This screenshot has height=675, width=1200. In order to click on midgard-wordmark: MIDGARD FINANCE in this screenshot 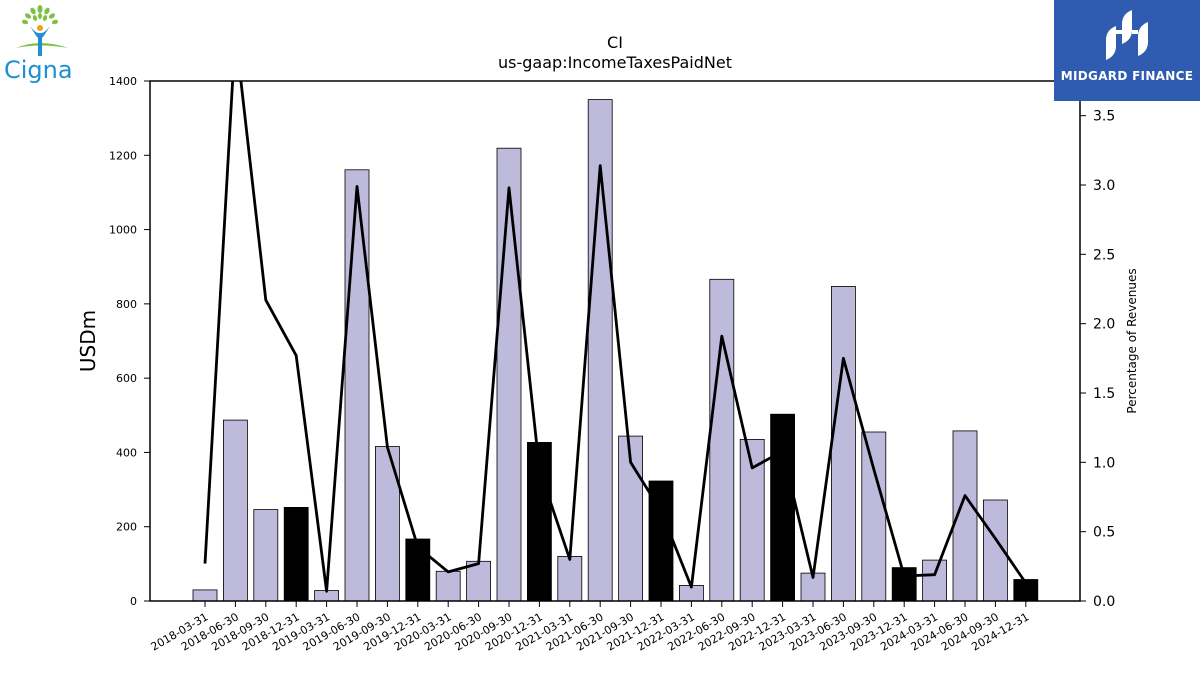, I will do `click(1127, 76)`.